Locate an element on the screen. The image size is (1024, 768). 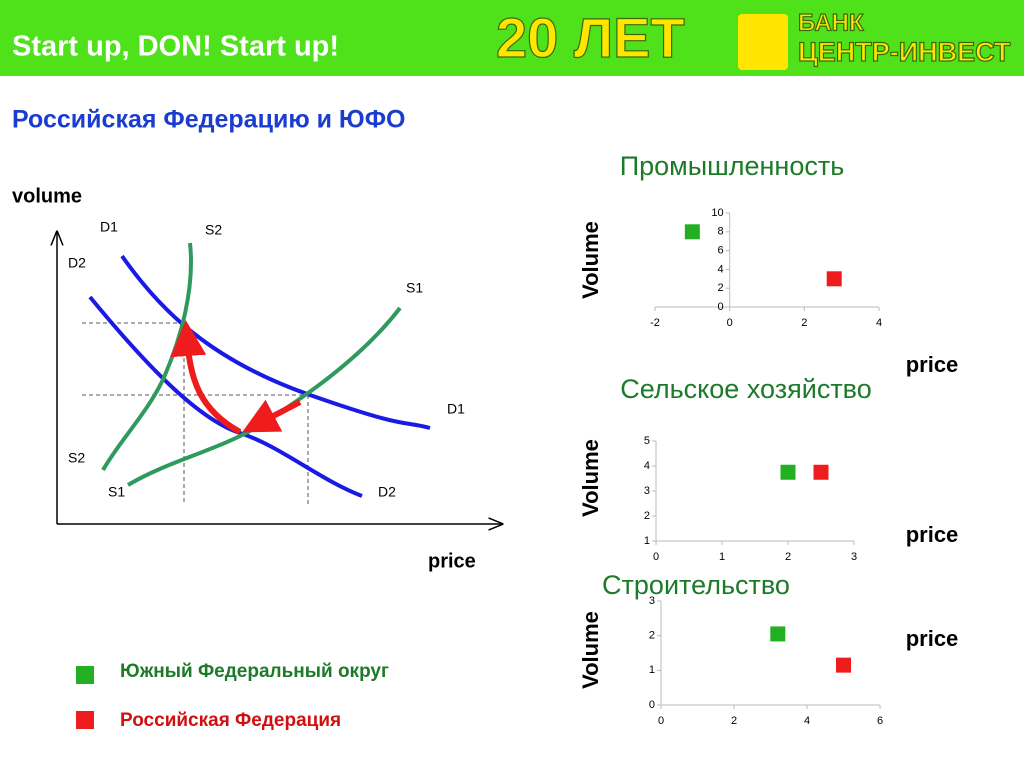
chart-title: Сельское хозяйство is located at coordinates (746, 389).